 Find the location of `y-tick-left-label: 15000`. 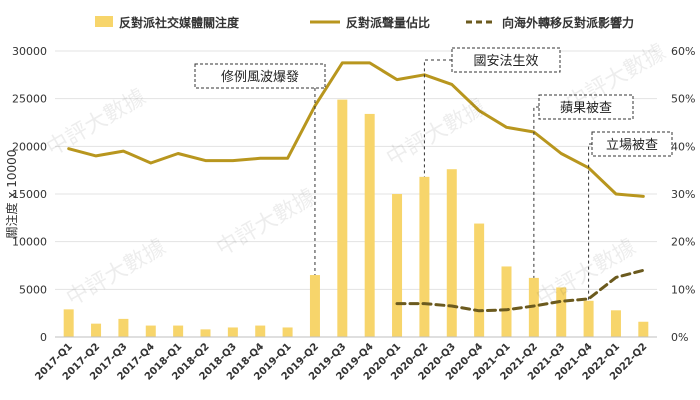

y-tick-left-label: 15000 is located at coordinates (29, 194).